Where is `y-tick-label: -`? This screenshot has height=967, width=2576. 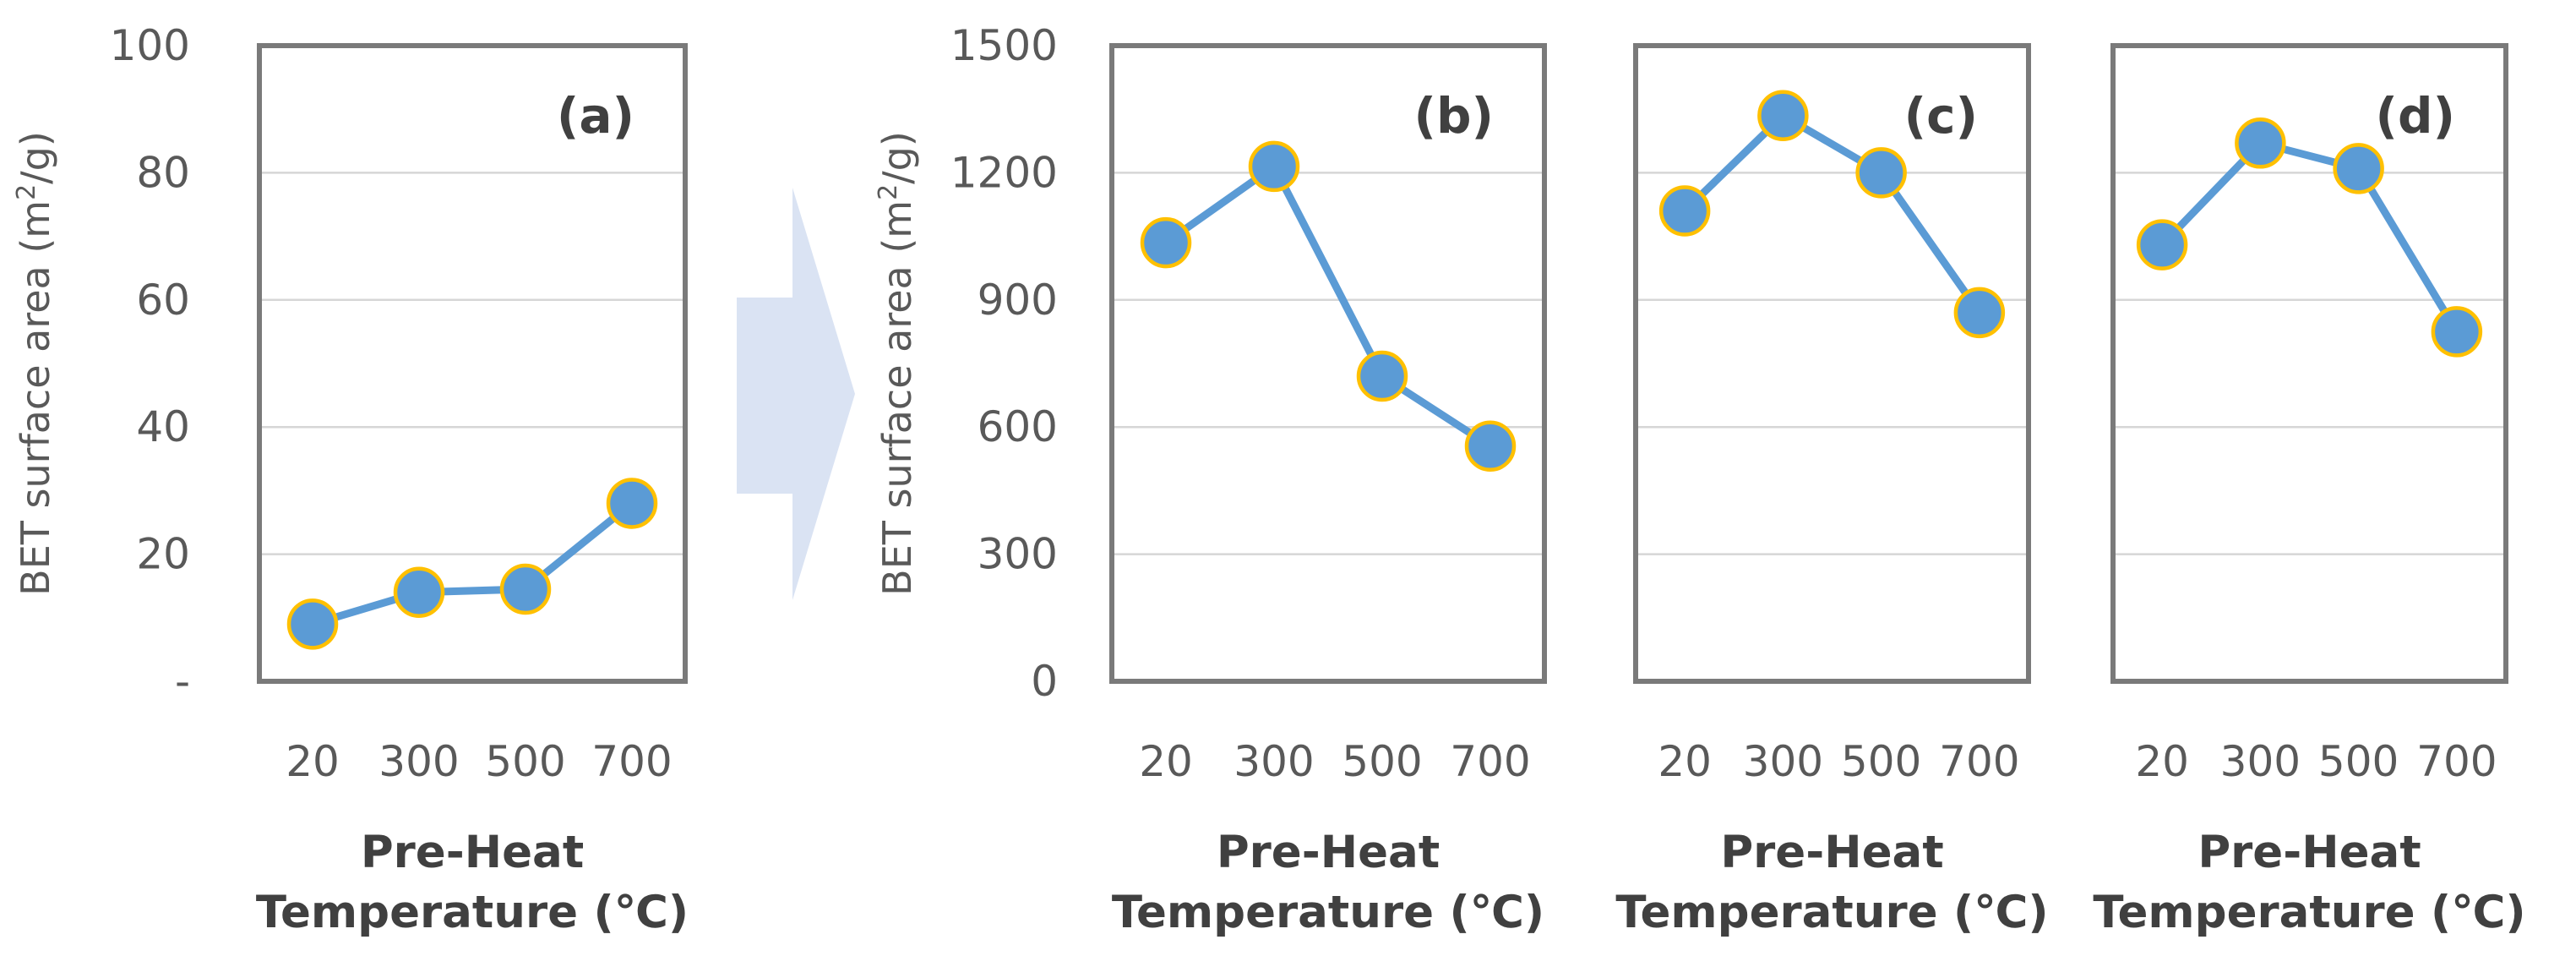
y-tick-label: - is located at coordinates (182, 681).